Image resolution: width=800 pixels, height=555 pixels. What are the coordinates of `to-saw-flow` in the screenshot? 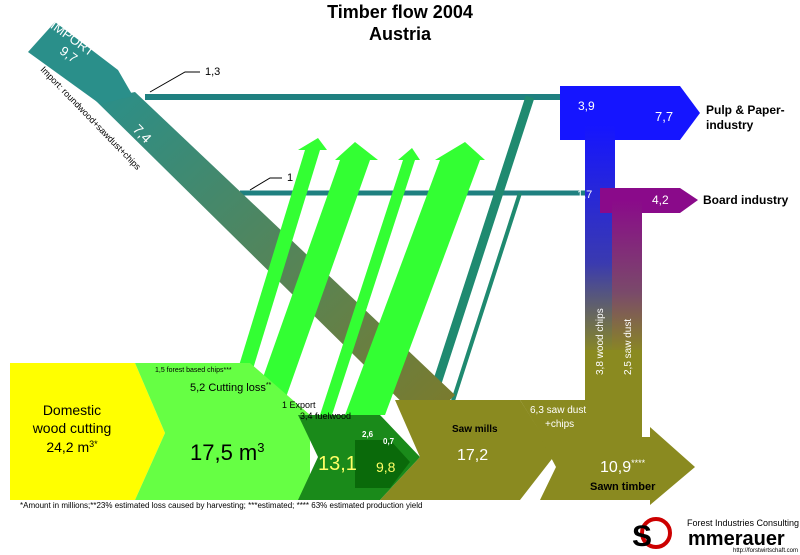 It's located at (382, 464).